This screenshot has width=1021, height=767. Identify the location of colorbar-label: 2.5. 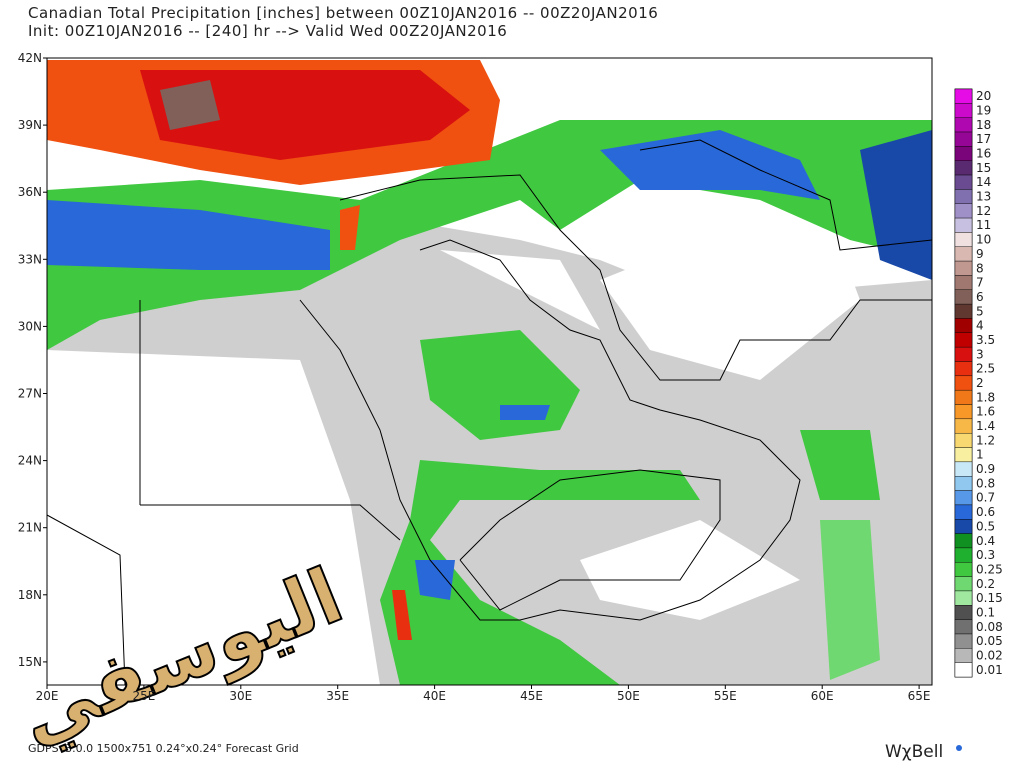
(985, 369).